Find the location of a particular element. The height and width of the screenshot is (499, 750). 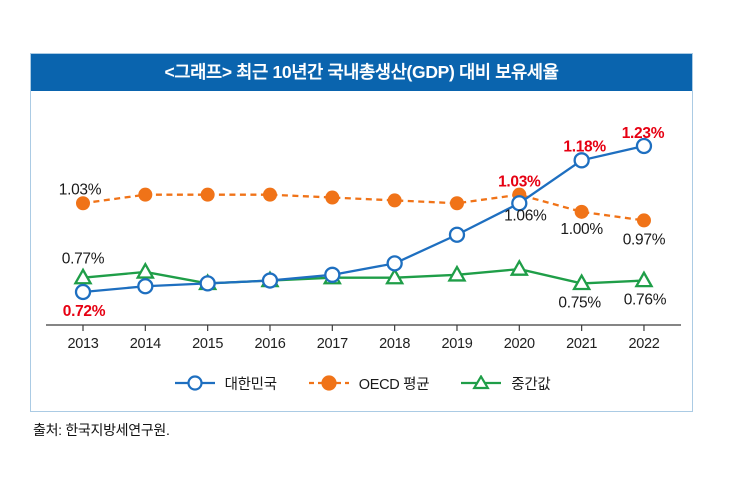

x-axis-label: 2018 is located at coordinates (394, 344).